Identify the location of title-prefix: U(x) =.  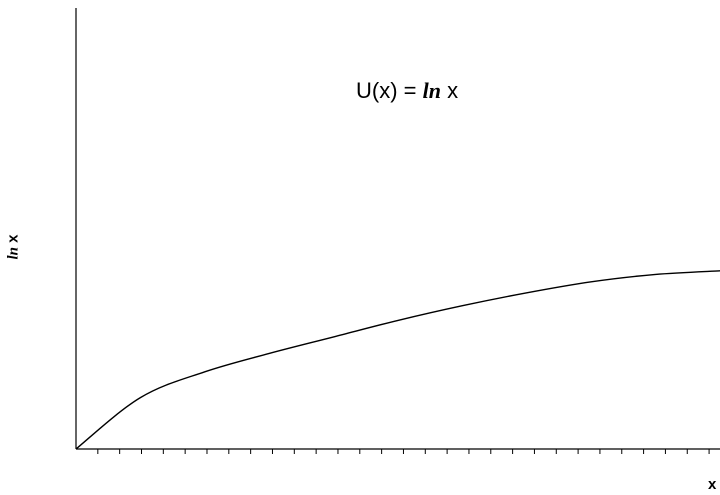
(386, 90).